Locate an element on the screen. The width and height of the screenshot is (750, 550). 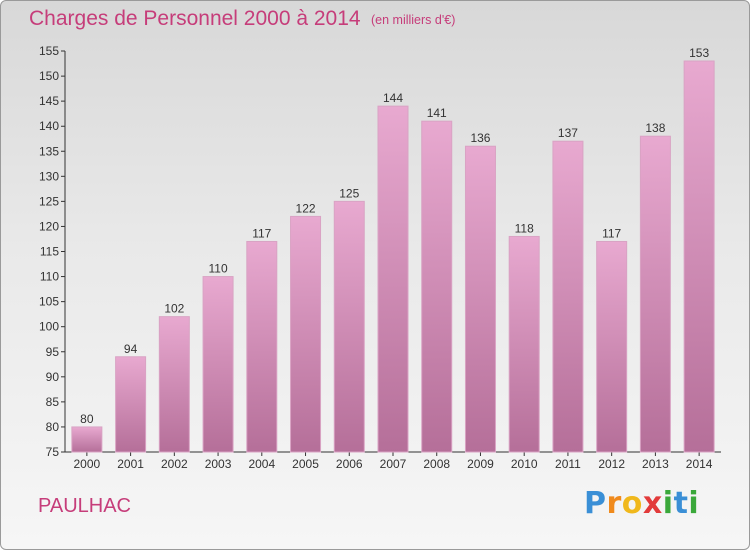
bar-value-label: 122 is located at coordinates (306, 208).